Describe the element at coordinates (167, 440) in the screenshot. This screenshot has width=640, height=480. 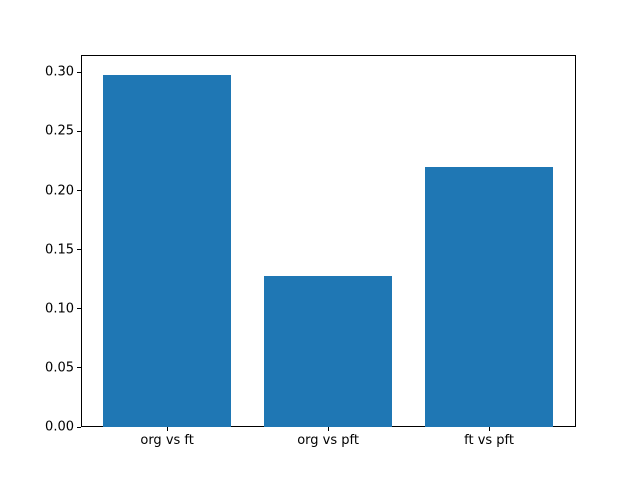
I see `x-axis-tick-label: org vs ft` at that location.